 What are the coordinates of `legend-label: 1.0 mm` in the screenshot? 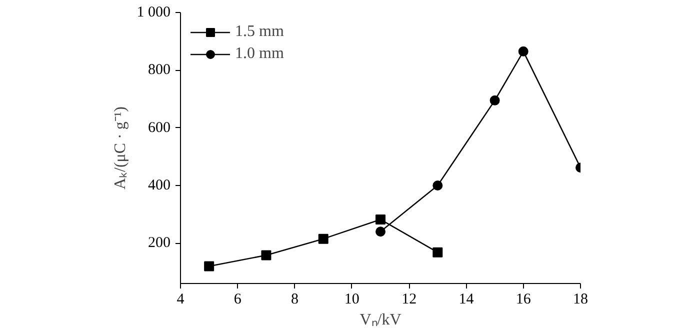 It's located at (259, 54).